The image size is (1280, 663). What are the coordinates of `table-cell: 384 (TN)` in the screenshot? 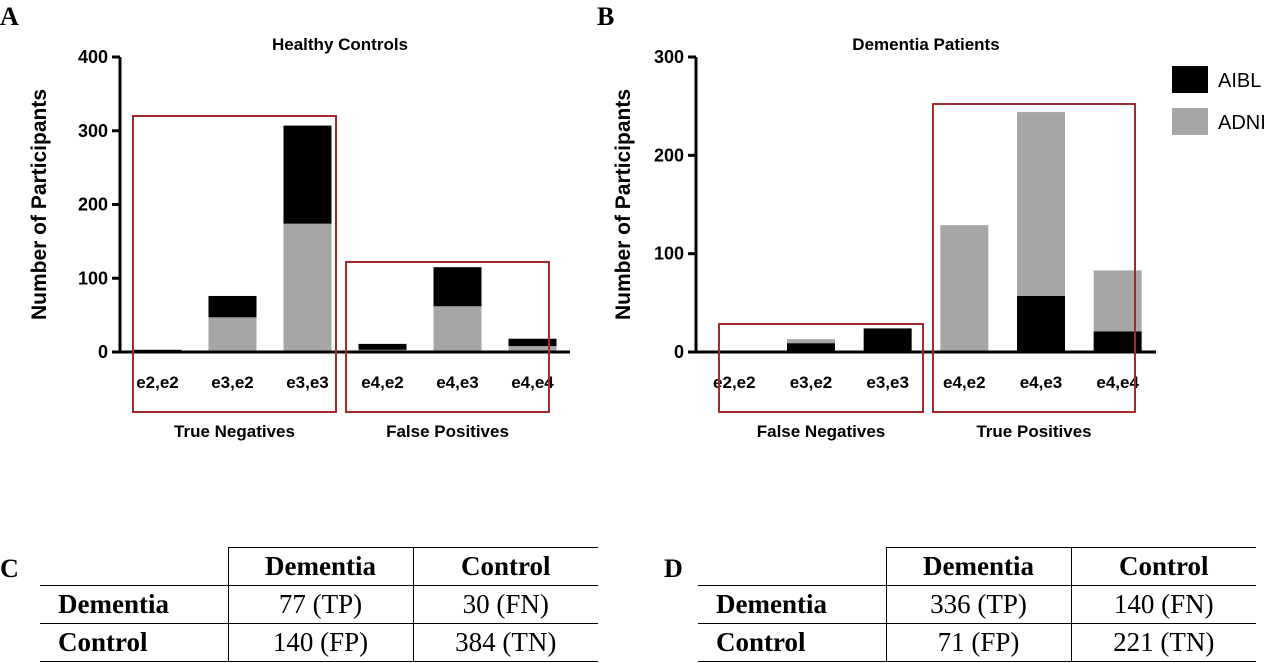 It's located at (505, 642).